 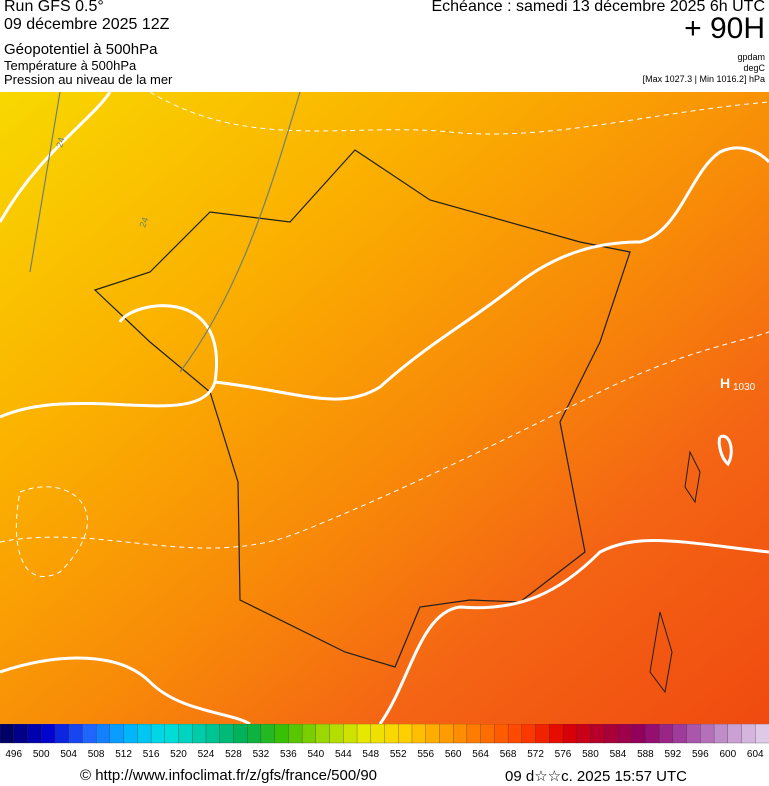 What do you see at coordinates (596, 776) in the screenshot?
I see `timestamp: 09 d☆☆c. 2025 15:57 UTC` at bounding box center [596, 776].